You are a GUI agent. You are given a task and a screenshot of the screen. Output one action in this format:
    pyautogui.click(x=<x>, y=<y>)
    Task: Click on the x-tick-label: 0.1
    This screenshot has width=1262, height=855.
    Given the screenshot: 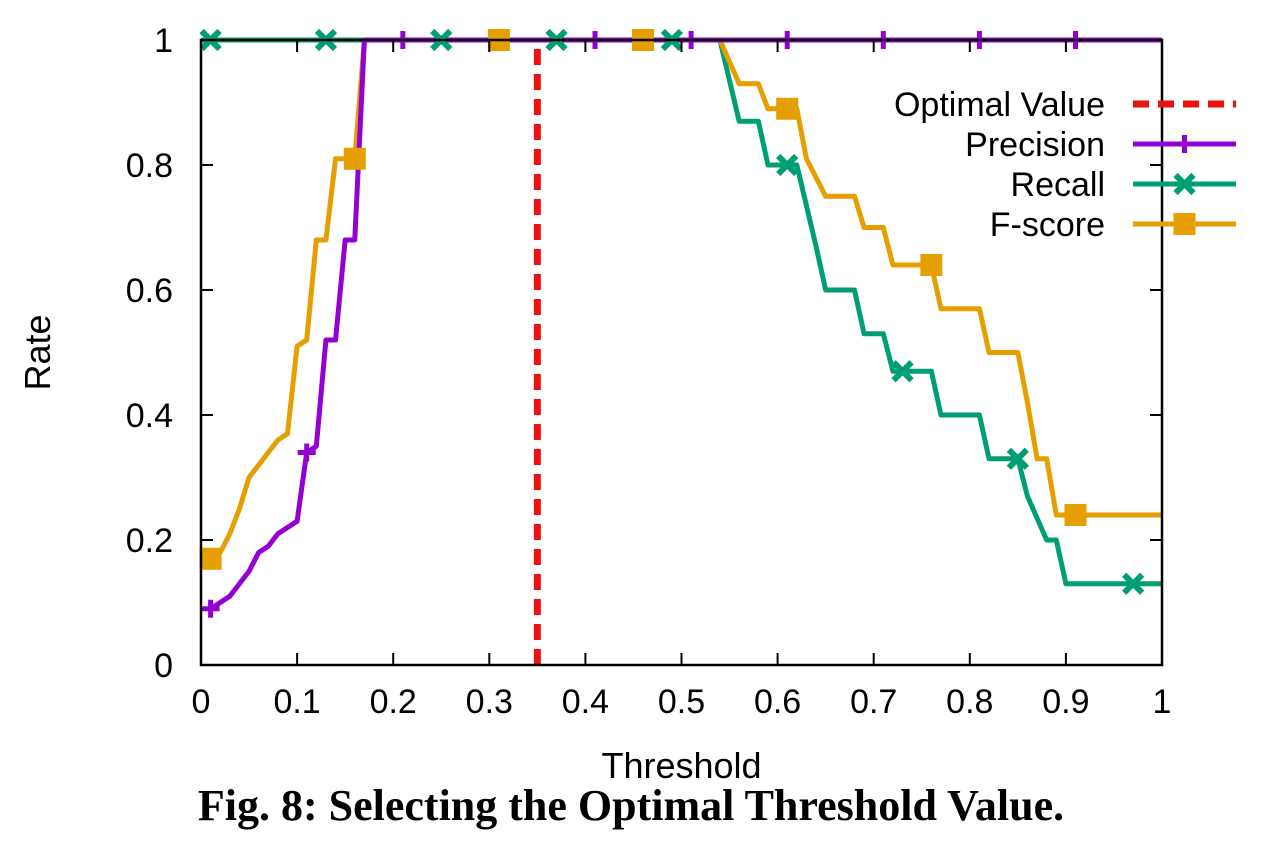 What is the action you would take?
    pyautogui.click(x=296, y=702)
    